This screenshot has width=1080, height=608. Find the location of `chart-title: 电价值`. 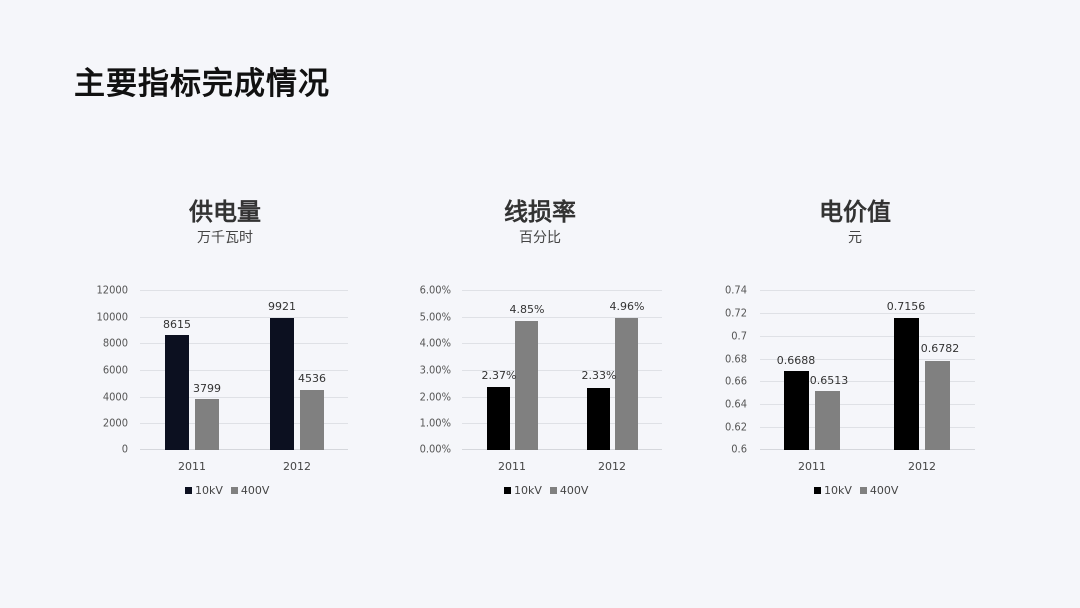

chart-title: 电价值 is located at coordinates (855, 212).